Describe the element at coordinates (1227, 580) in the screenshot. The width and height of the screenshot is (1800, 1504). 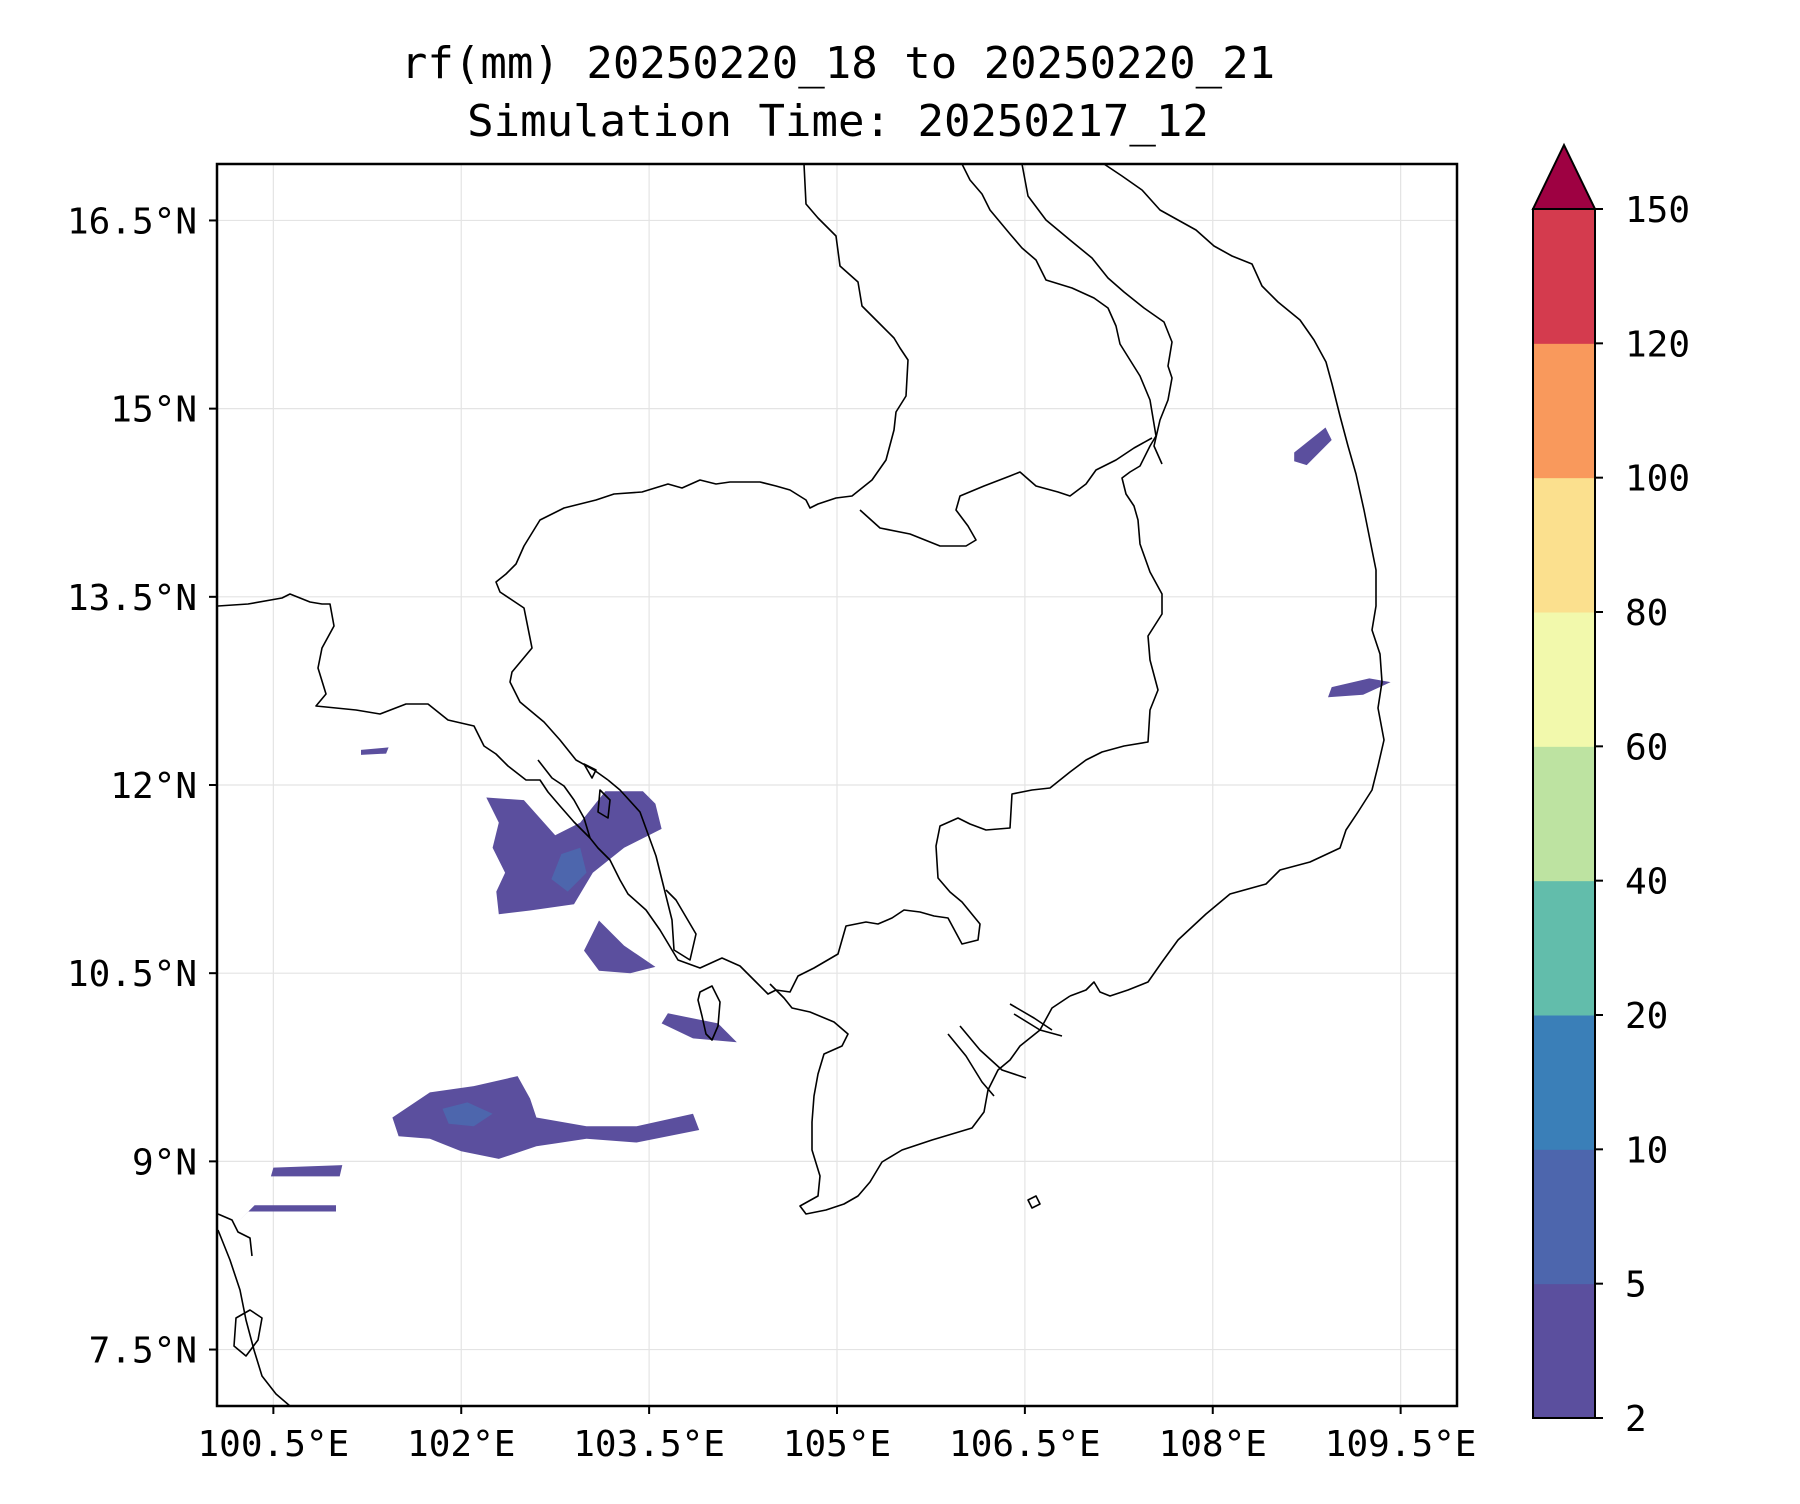
I see `vietnam-coast` at that location.